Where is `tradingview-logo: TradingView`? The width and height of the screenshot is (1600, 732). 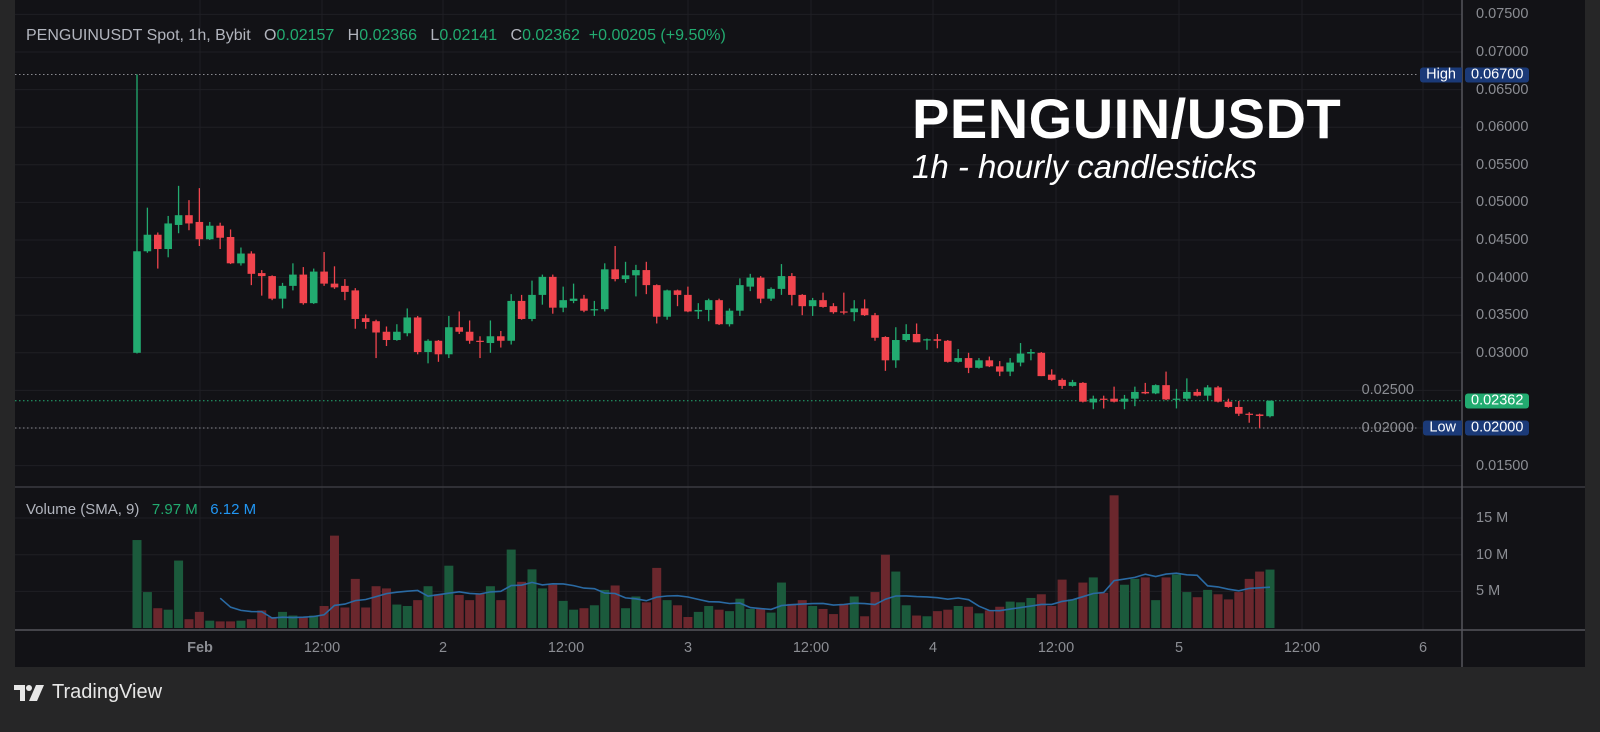 tradingview-logo: TradingView is located at coordinates (88, 692).